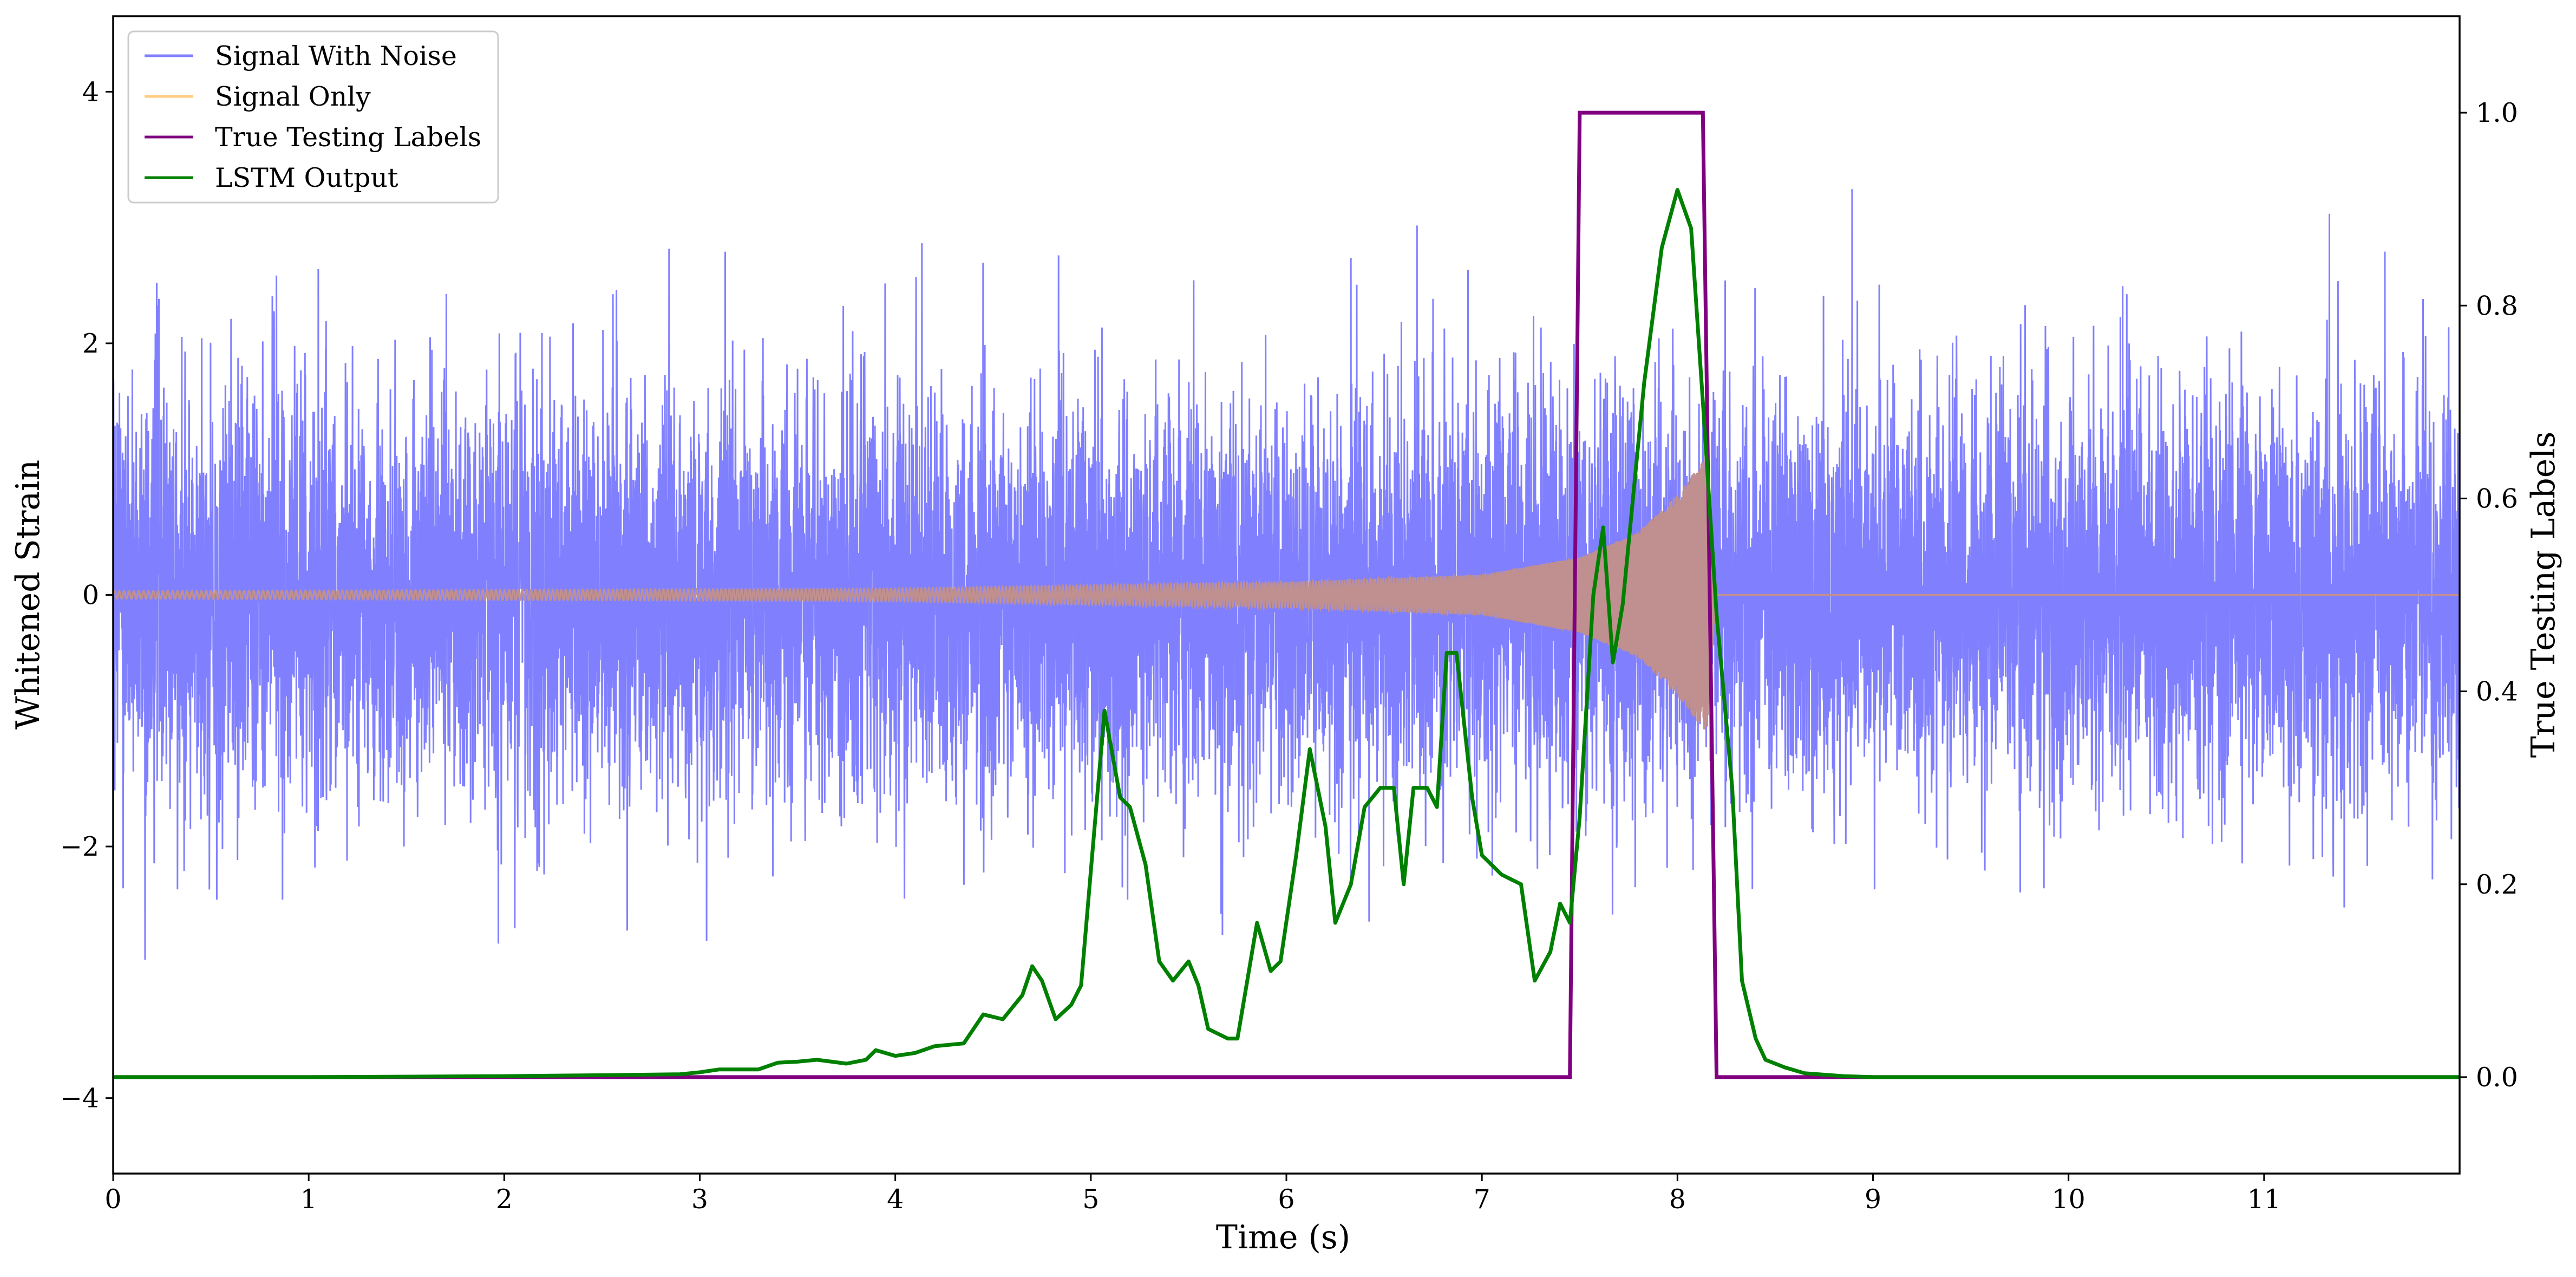 Image resolution: width=2576 pixels, height=1277 pixels. Describe the element at coordinates (2497, 112) in the screenshot. I see `y-right-tick-label: 1.0` at that location.